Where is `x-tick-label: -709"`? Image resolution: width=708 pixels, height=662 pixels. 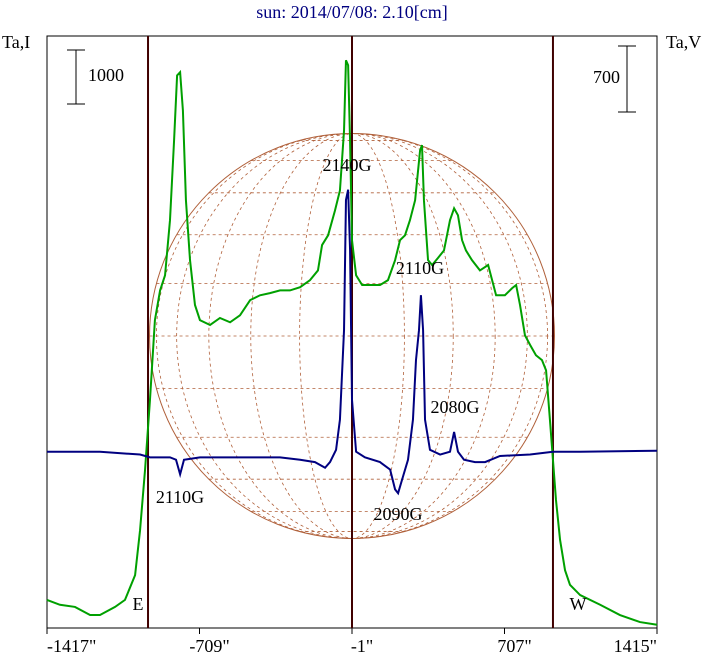 x-tick-label: -709" is located at coordinates (209, 646).